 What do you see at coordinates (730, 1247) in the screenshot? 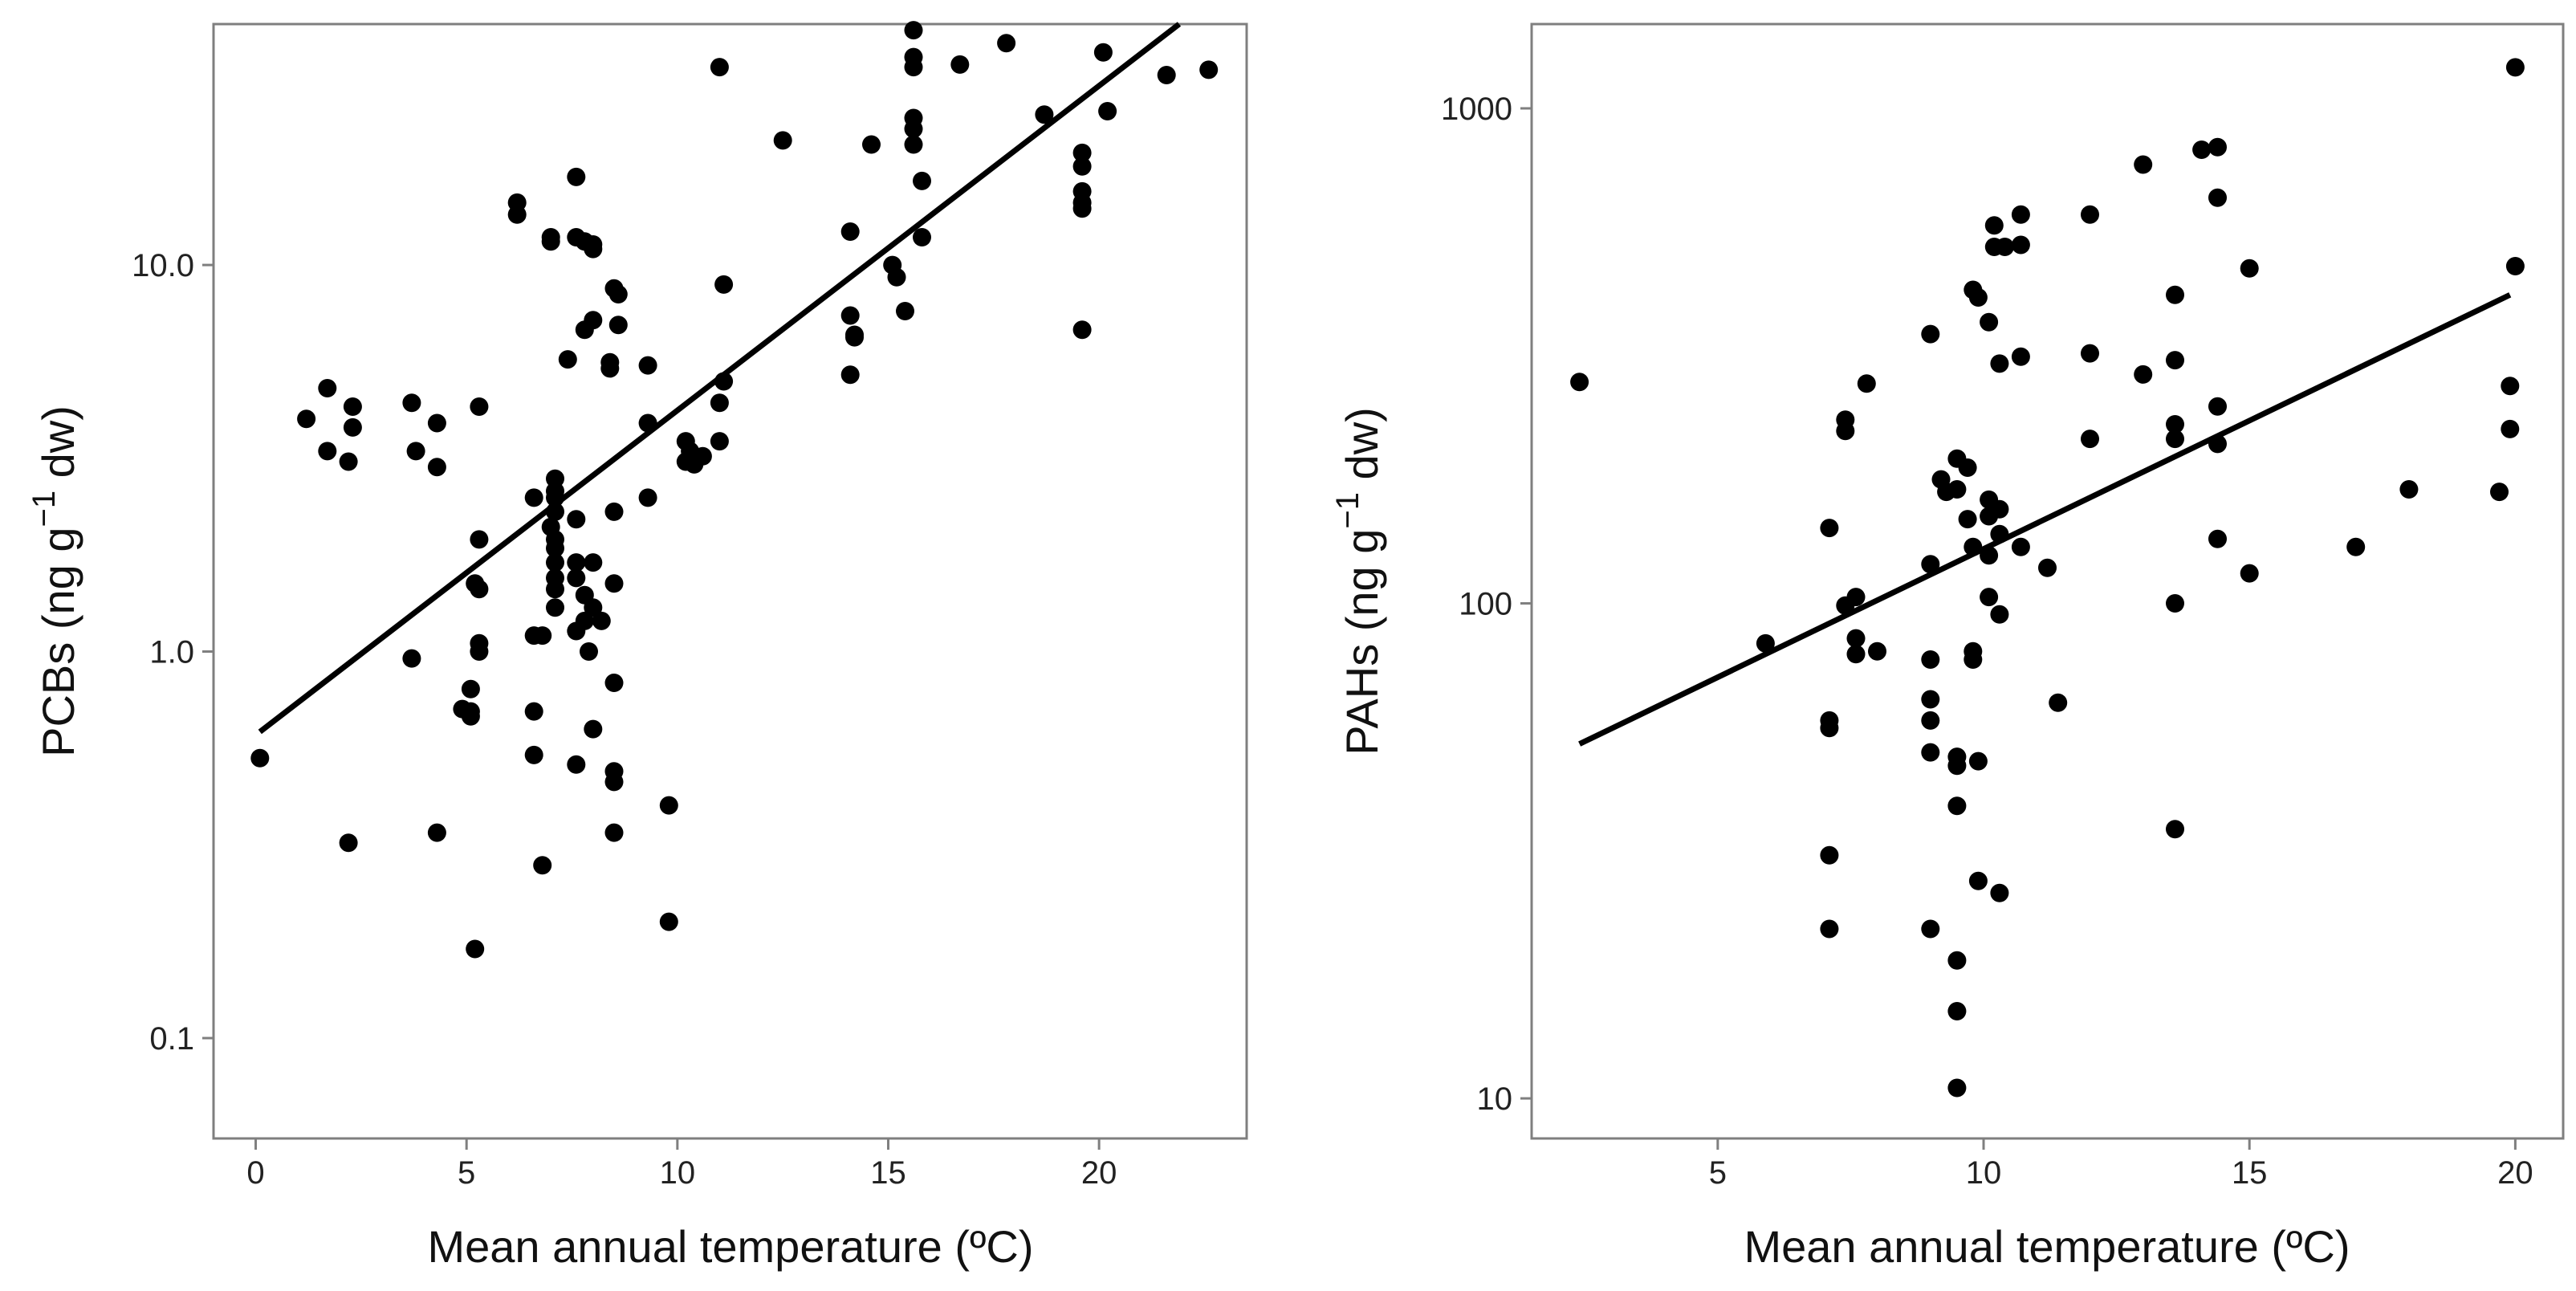
I see `pcb-x-axis-title: Mean annual temperature (ºC)` at bounding box center [730, 1247].